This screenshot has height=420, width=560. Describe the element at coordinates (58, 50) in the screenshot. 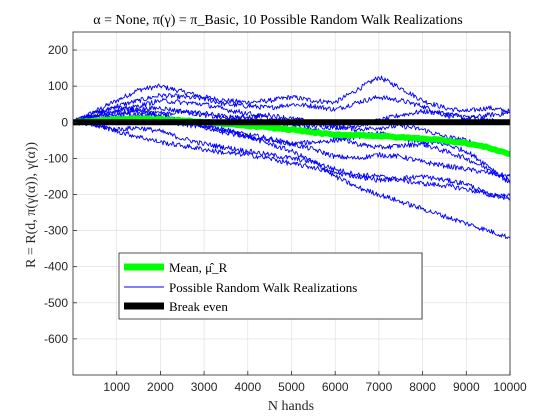

I see `y-tick-label: 200` at that location.